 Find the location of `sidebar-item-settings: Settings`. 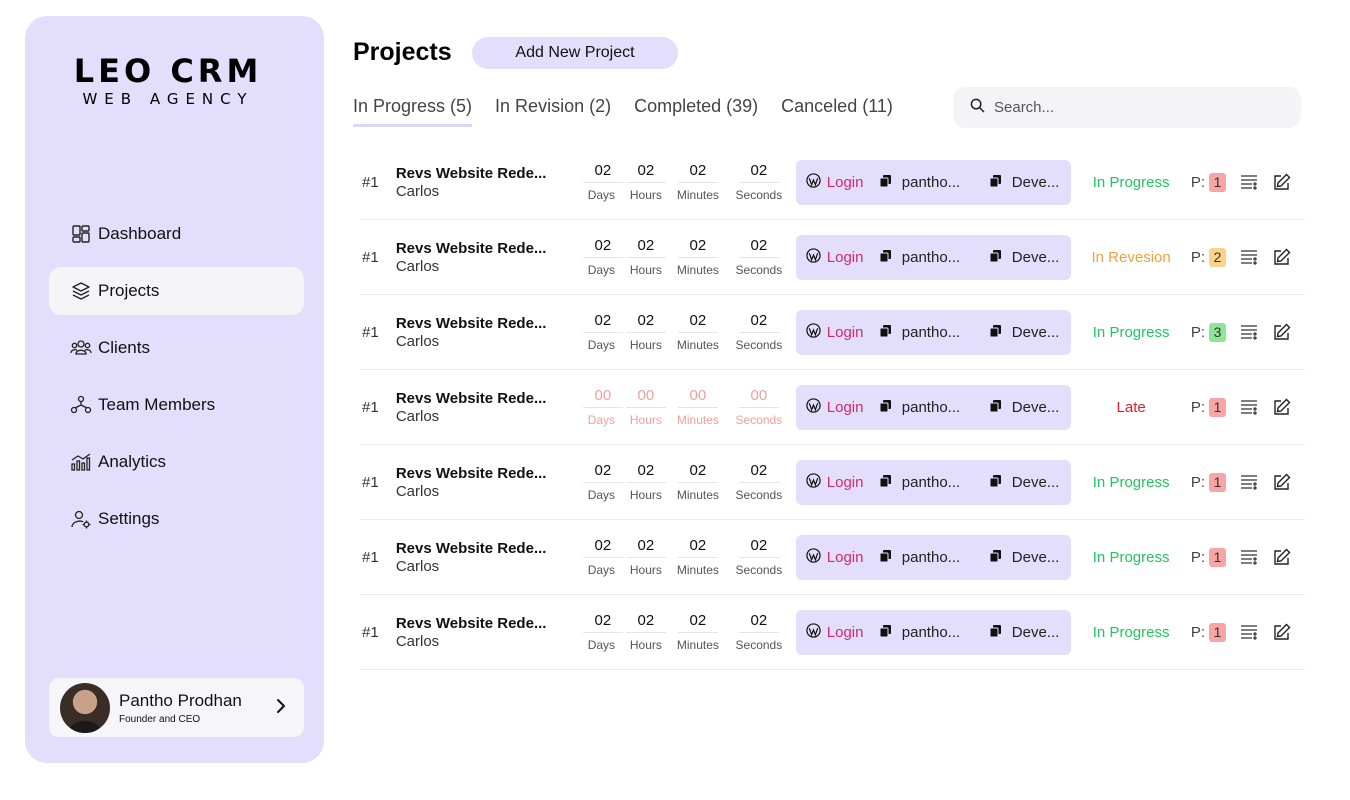

sidebar-item-settings: Settings is located at coordinates (176, 519).